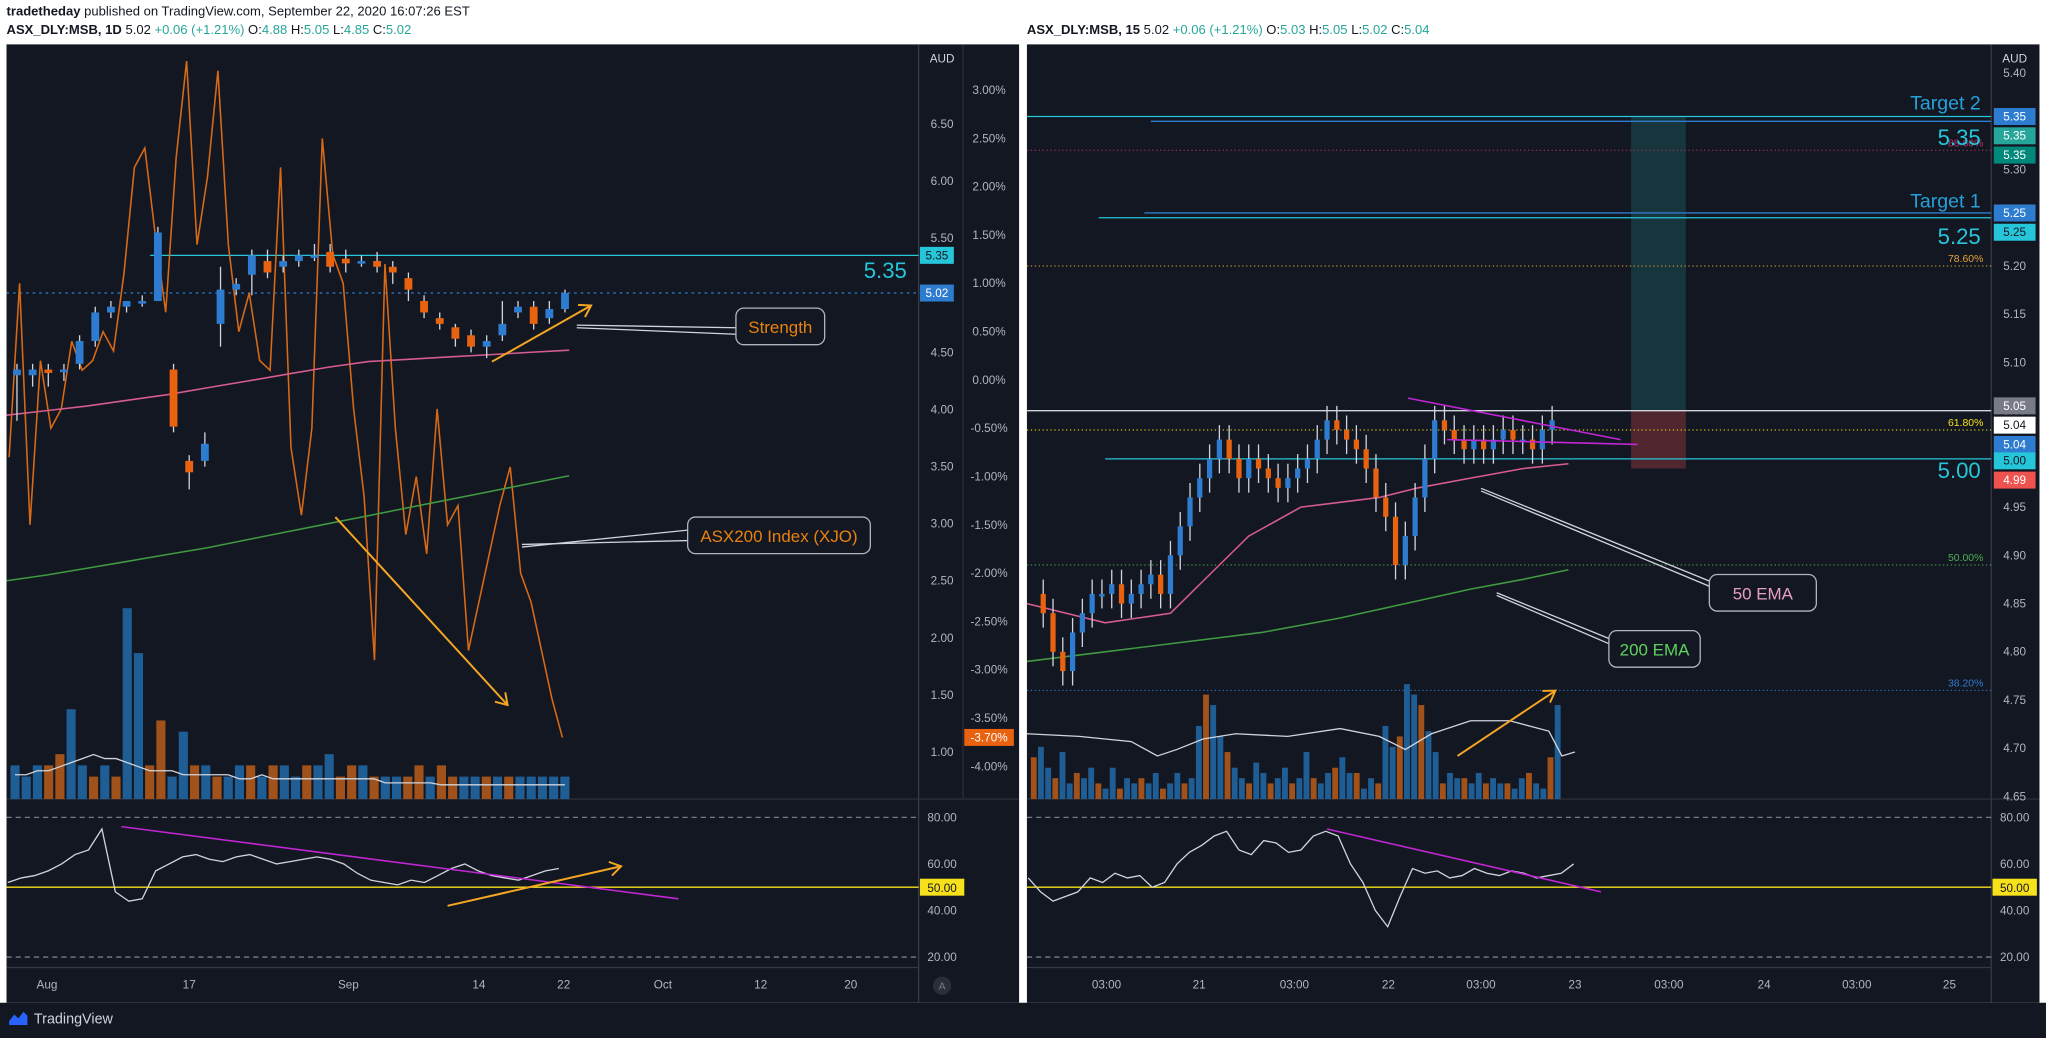  Describe the element at coordinates (2014, 213) in the screenshot. I see `t1-price-tag-a-bg` at that location.